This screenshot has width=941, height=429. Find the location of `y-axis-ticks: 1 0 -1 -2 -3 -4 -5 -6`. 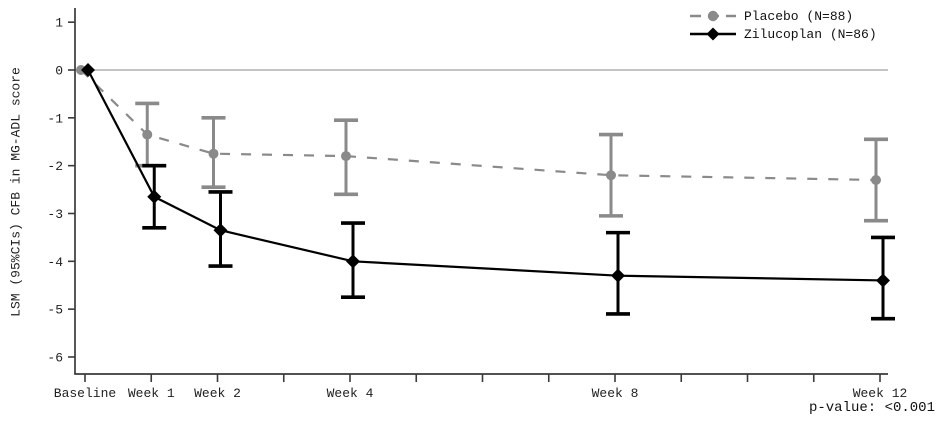

y-axis-ticks: 1 0 -1 -2 -3 -4 -5 -6 is located at coordinates (61, 190).